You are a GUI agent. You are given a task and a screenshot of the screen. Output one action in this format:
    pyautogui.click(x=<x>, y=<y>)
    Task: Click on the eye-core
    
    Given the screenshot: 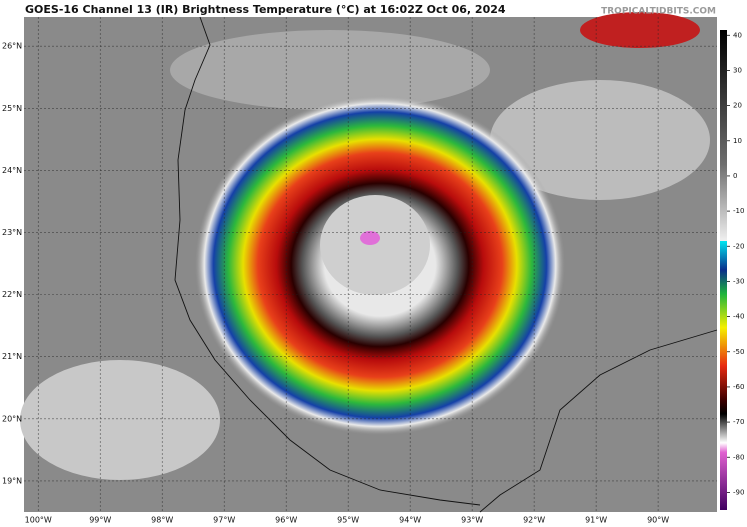 What is the action you would take?
    pyautogui.click(x=370, y=238)
    